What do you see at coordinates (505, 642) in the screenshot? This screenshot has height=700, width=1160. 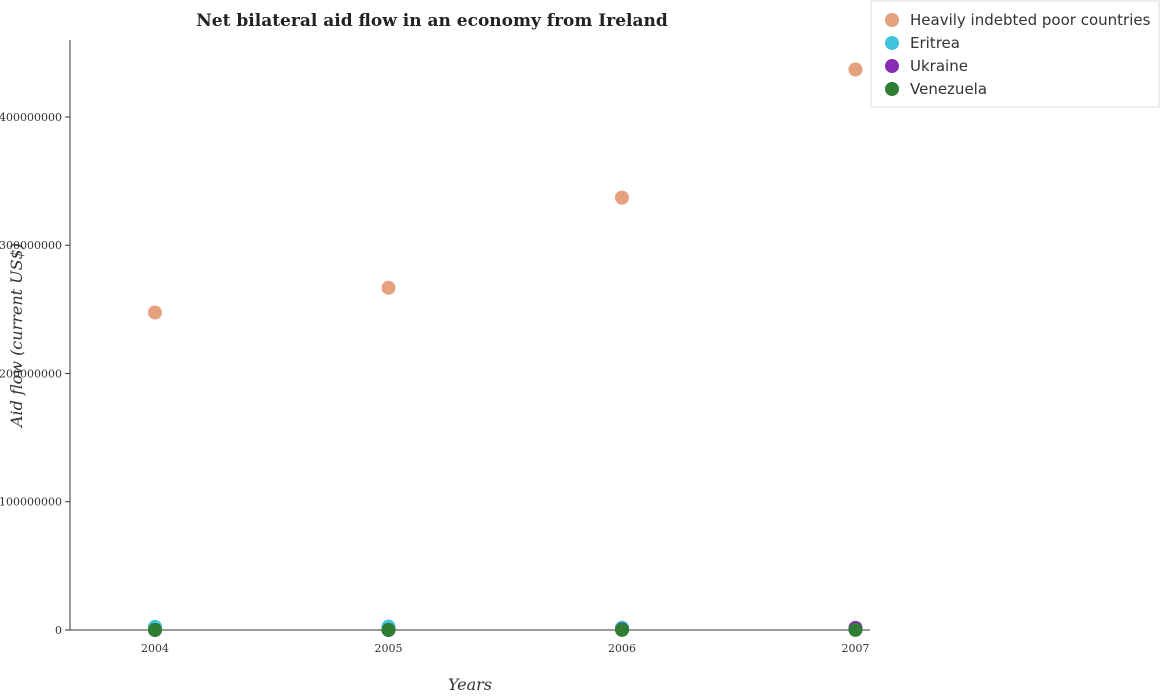 I see `x-ticks: 2004 2005 2006 2007` at bounding box center [505, 642].